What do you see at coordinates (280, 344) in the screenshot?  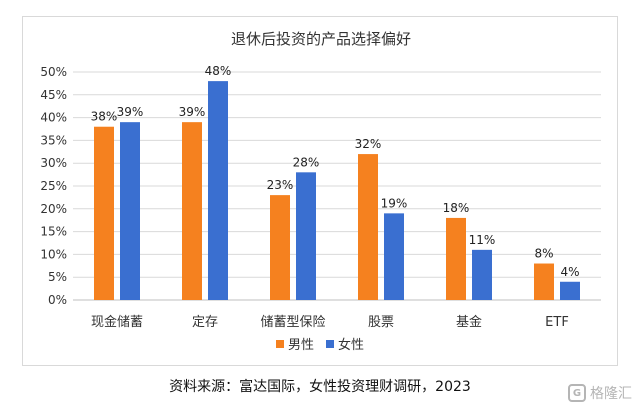 I see `legend-swatch-男性` at bounding box center [280, 344].